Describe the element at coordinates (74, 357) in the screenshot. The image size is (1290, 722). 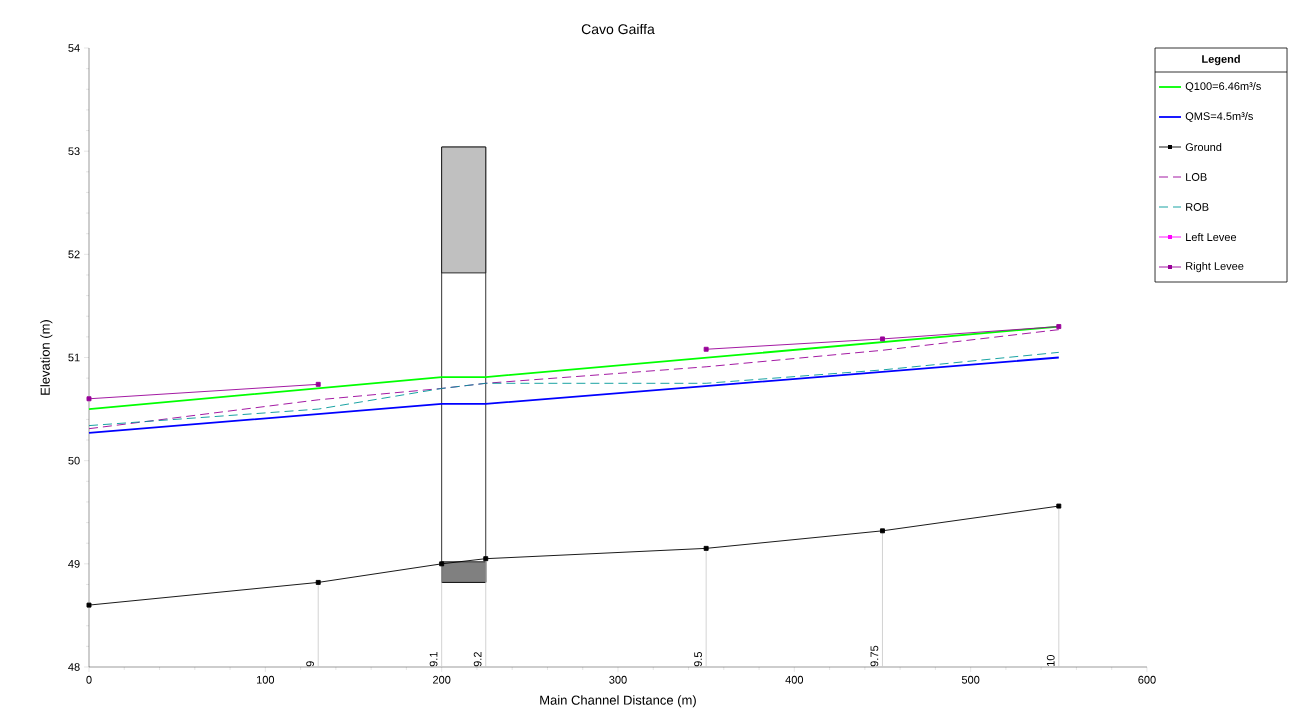
I see `y-tick-label: 51` at that location.